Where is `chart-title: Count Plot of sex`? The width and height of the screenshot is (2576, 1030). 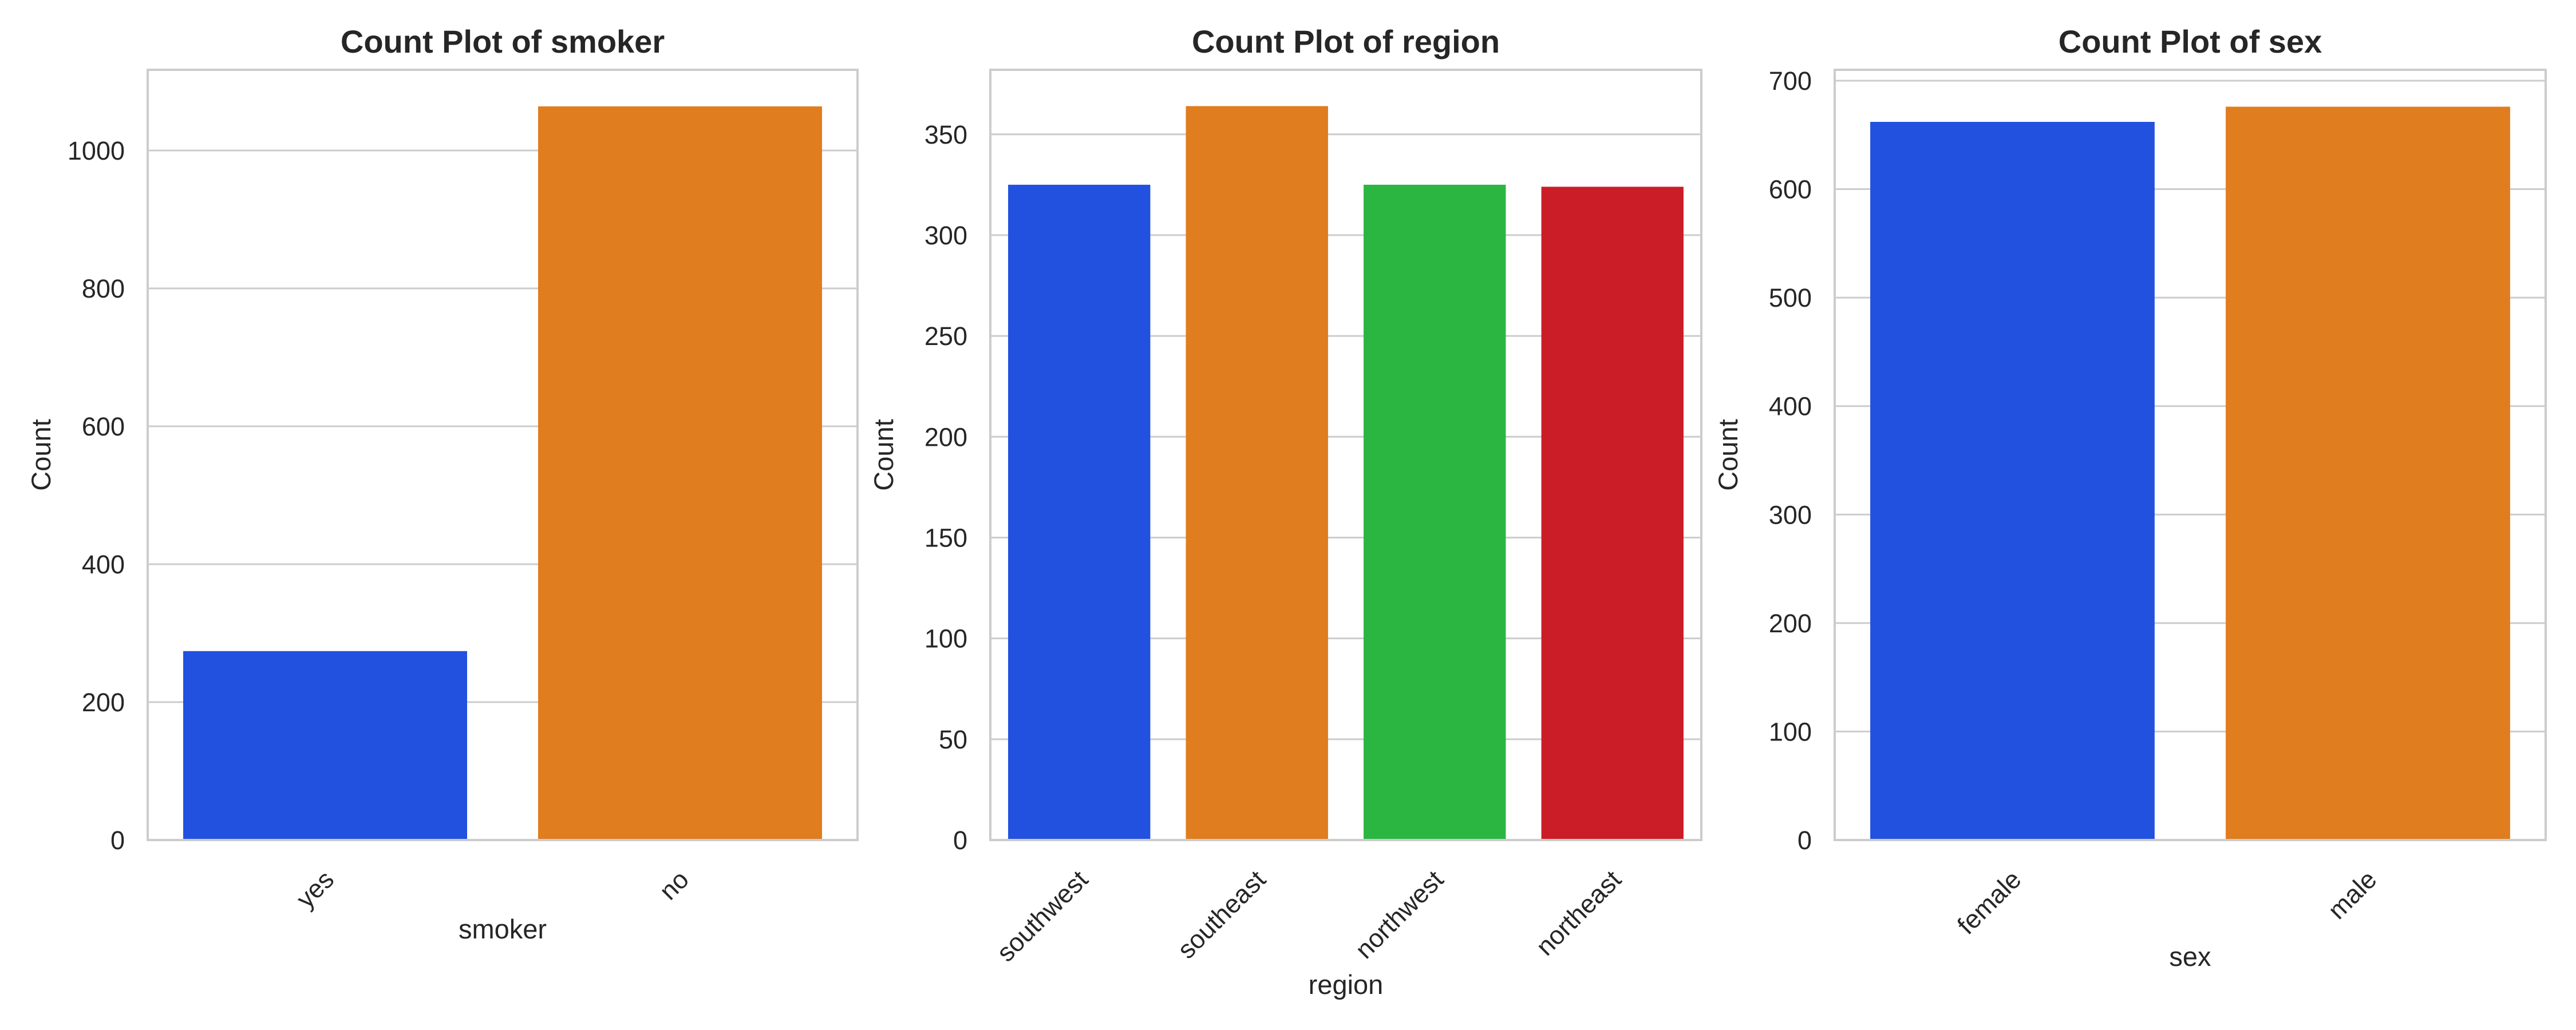 chart-title: Count Plot of sex is located at coordinates (2190, 41).